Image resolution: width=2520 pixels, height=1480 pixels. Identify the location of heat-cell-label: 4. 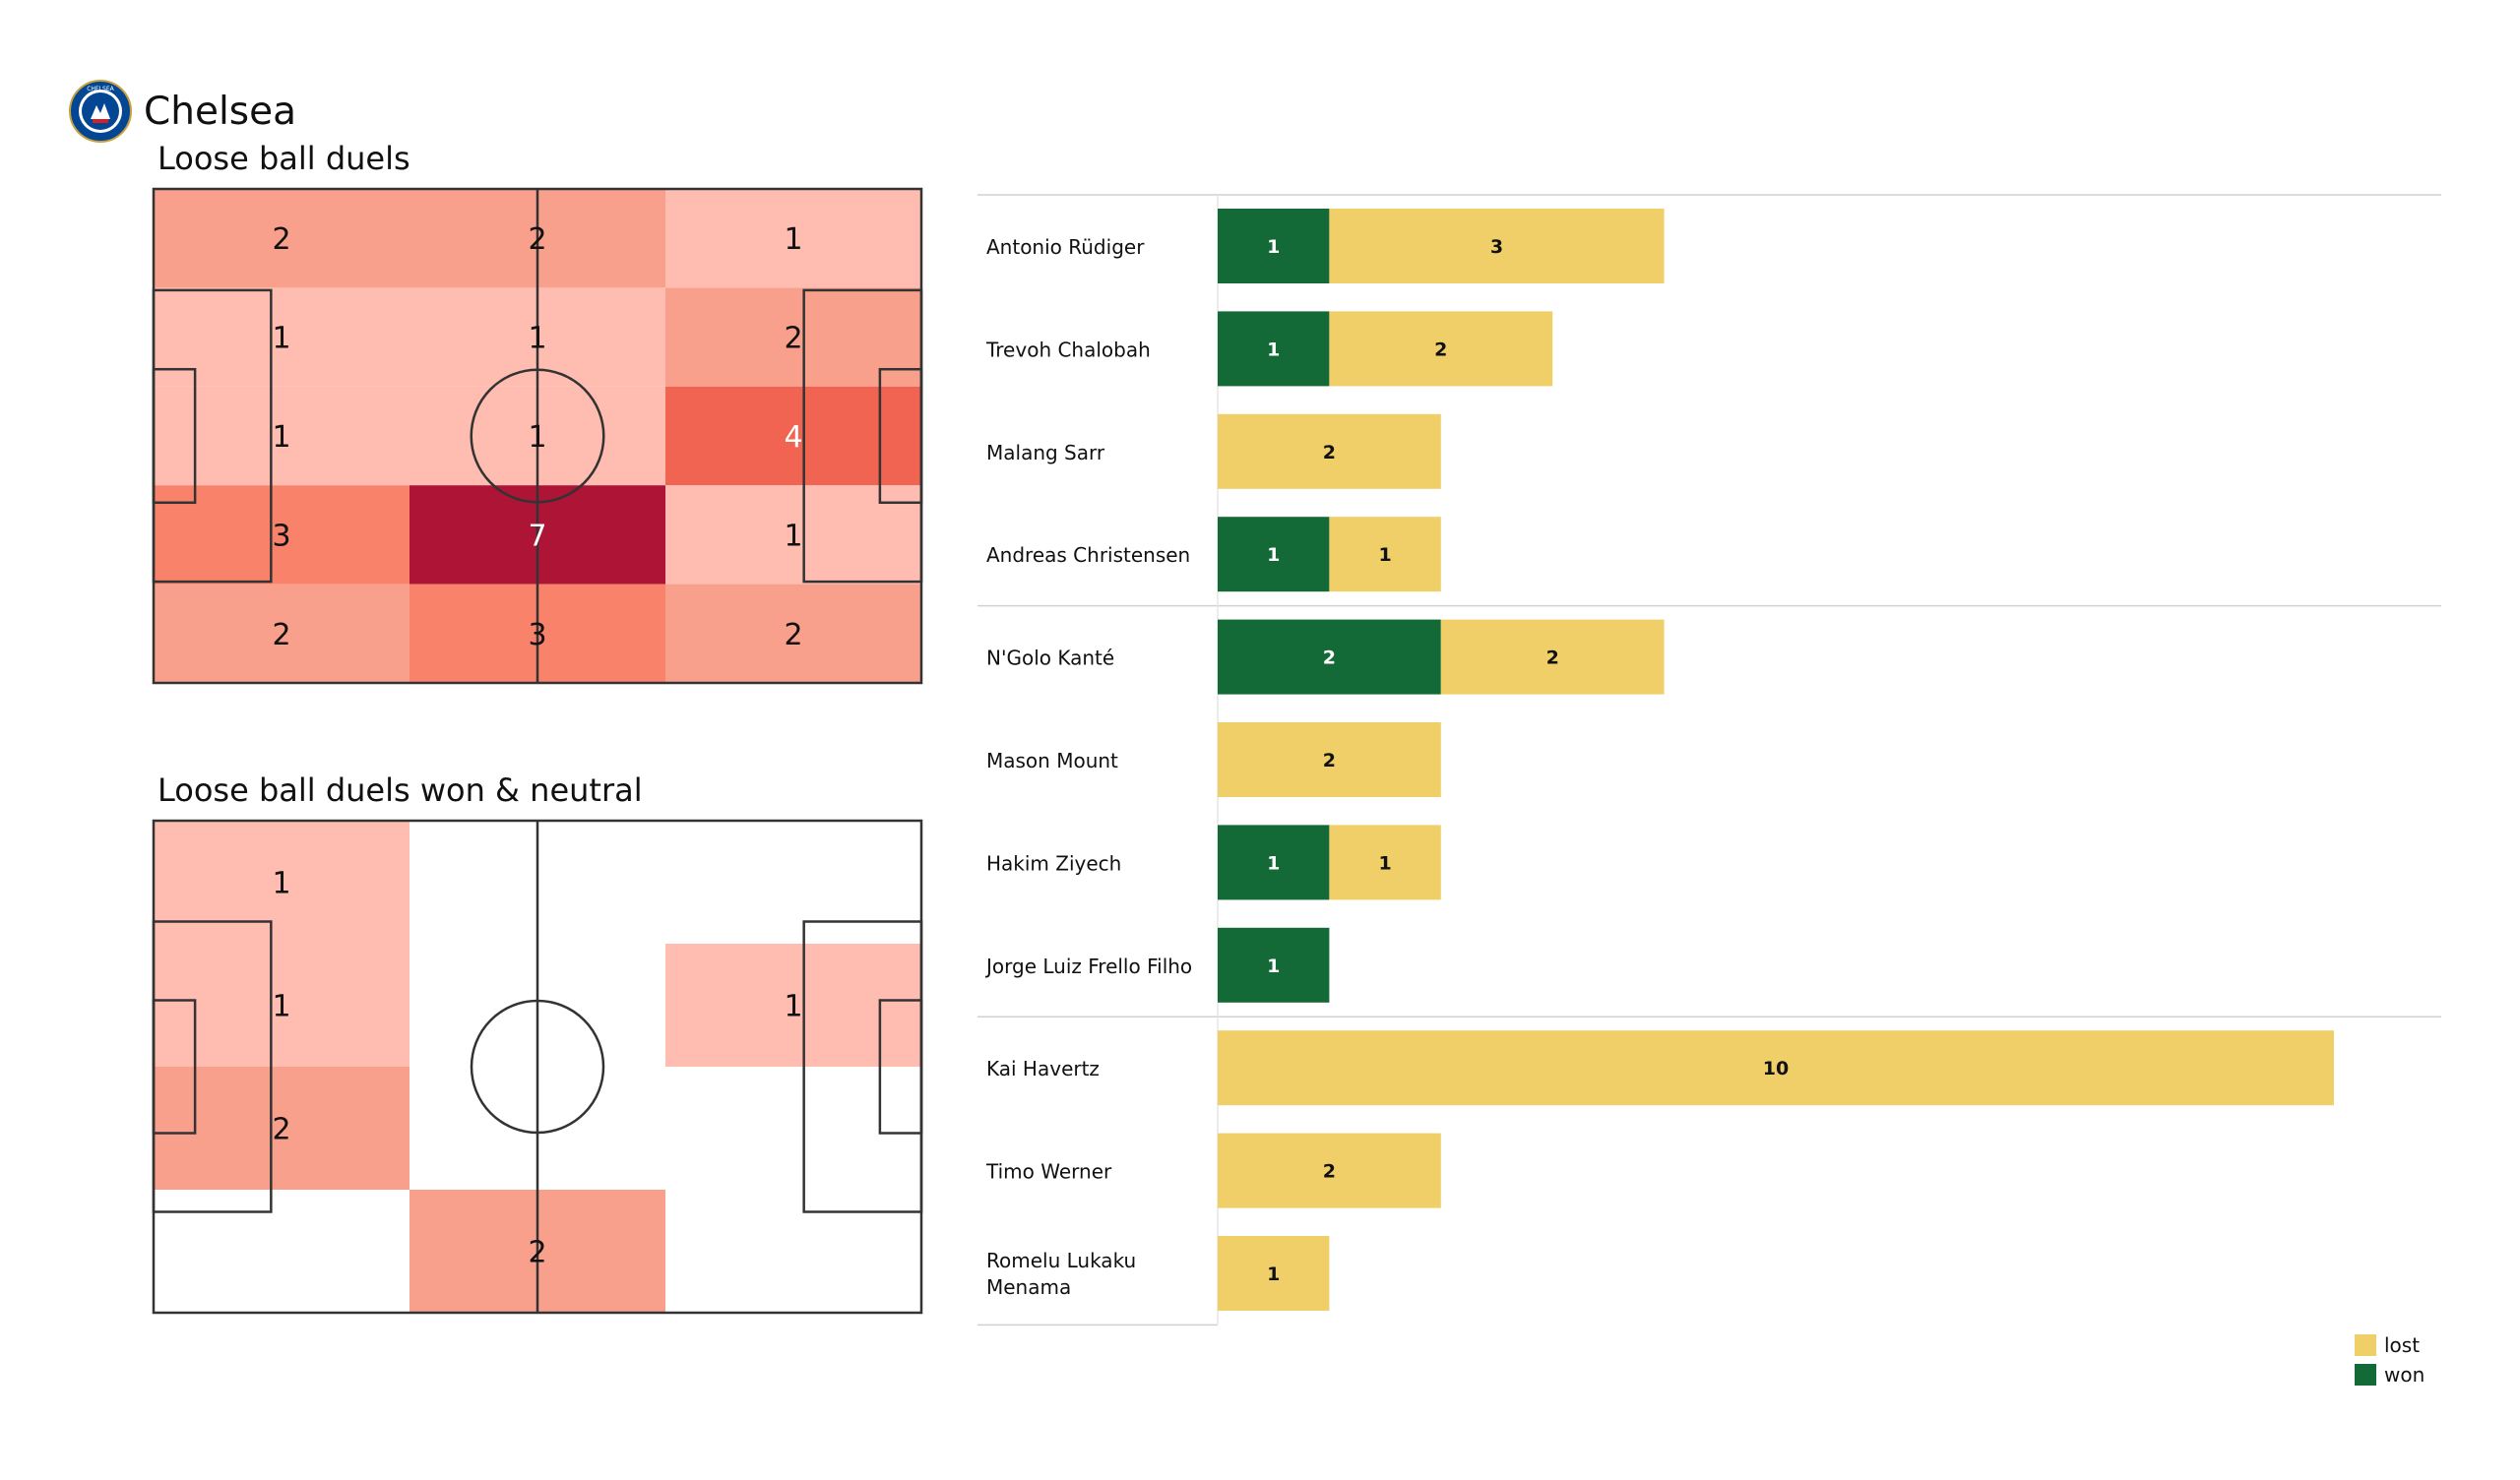
(793, 438).